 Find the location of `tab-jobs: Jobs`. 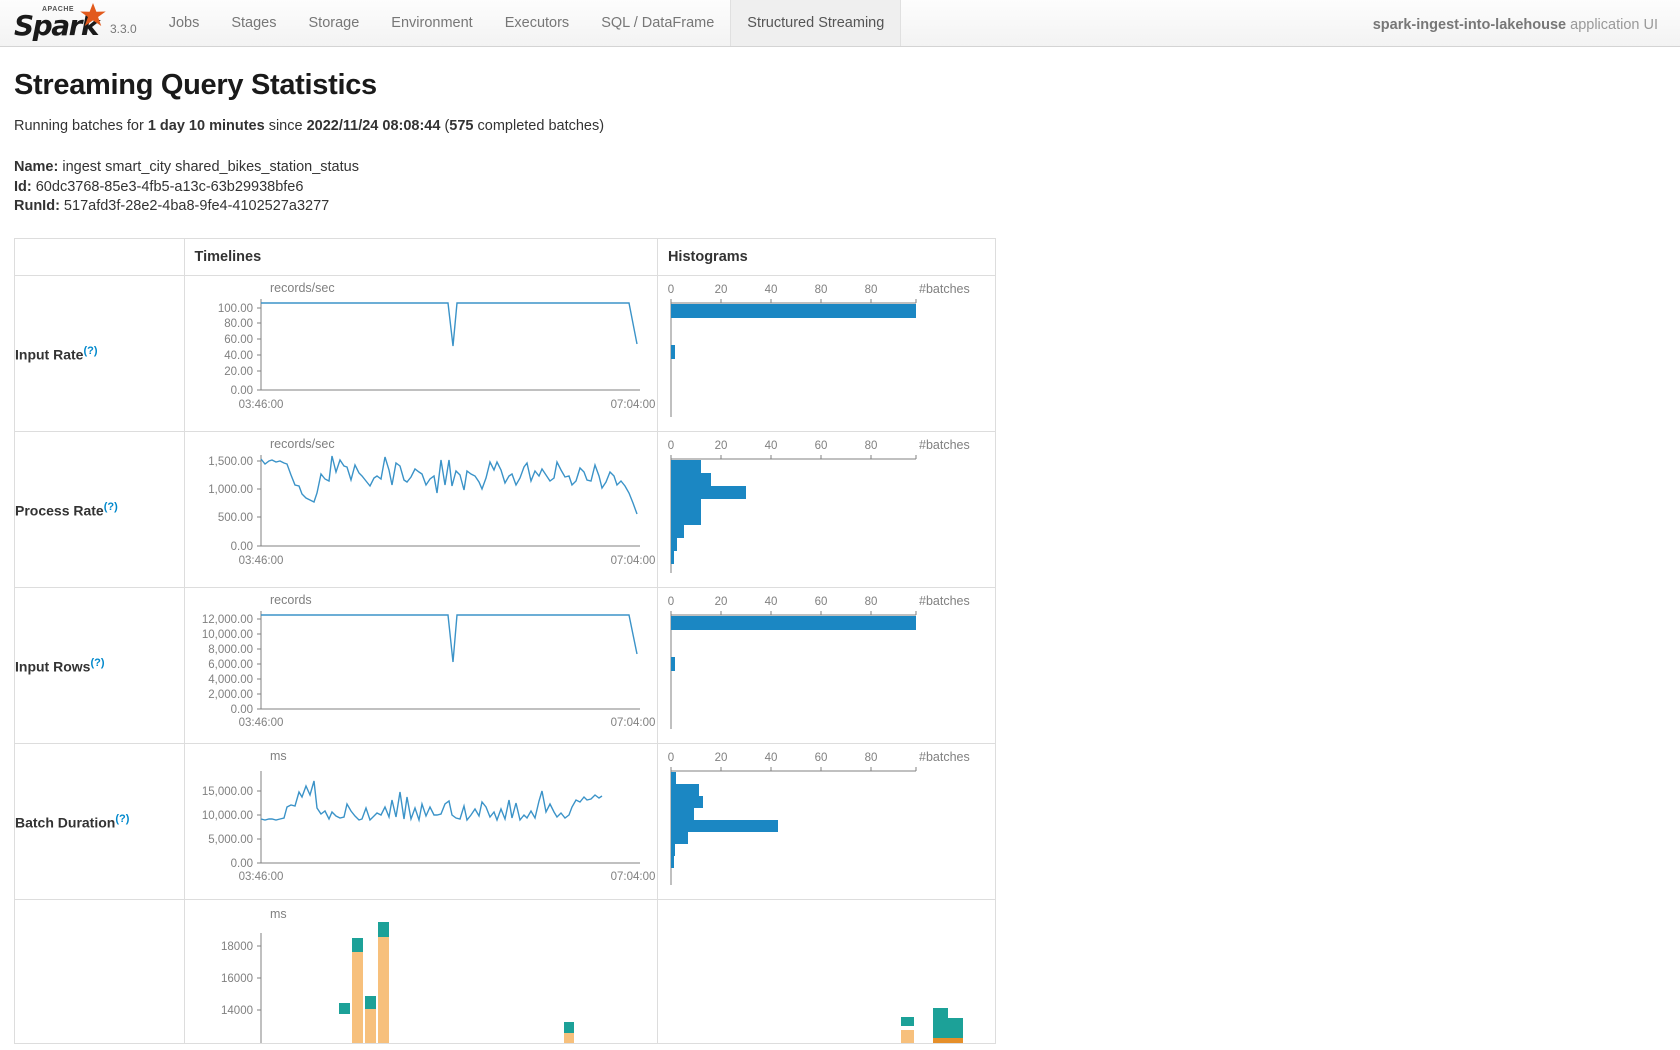

tab-jobs: Jobs is located at coordinates (184, 22).